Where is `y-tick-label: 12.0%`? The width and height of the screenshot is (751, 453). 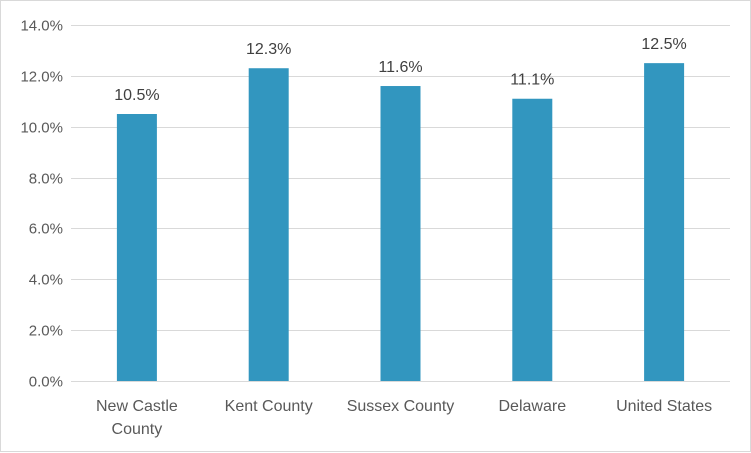 y-tick-label: 12.0% is located at coordinates (41, 77).